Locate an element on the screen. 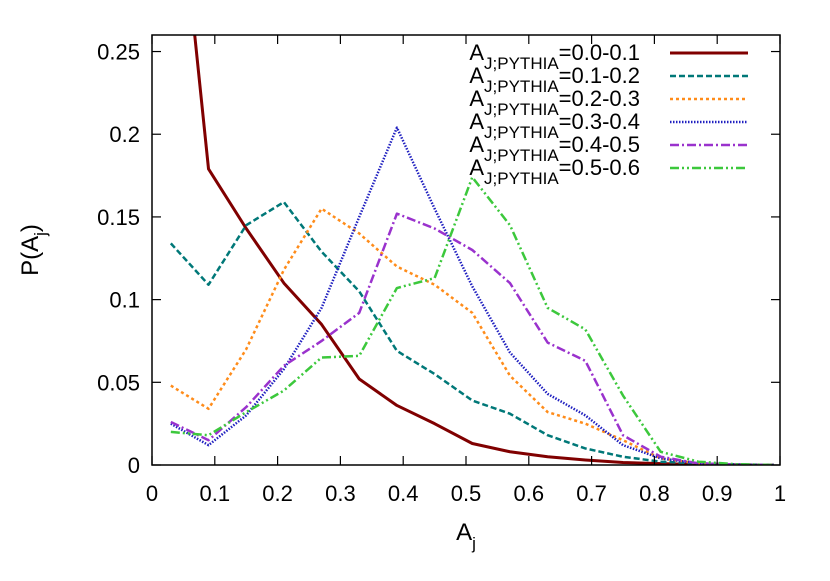  x-tick-label: 0.9 is located at coordinates (717, 493).